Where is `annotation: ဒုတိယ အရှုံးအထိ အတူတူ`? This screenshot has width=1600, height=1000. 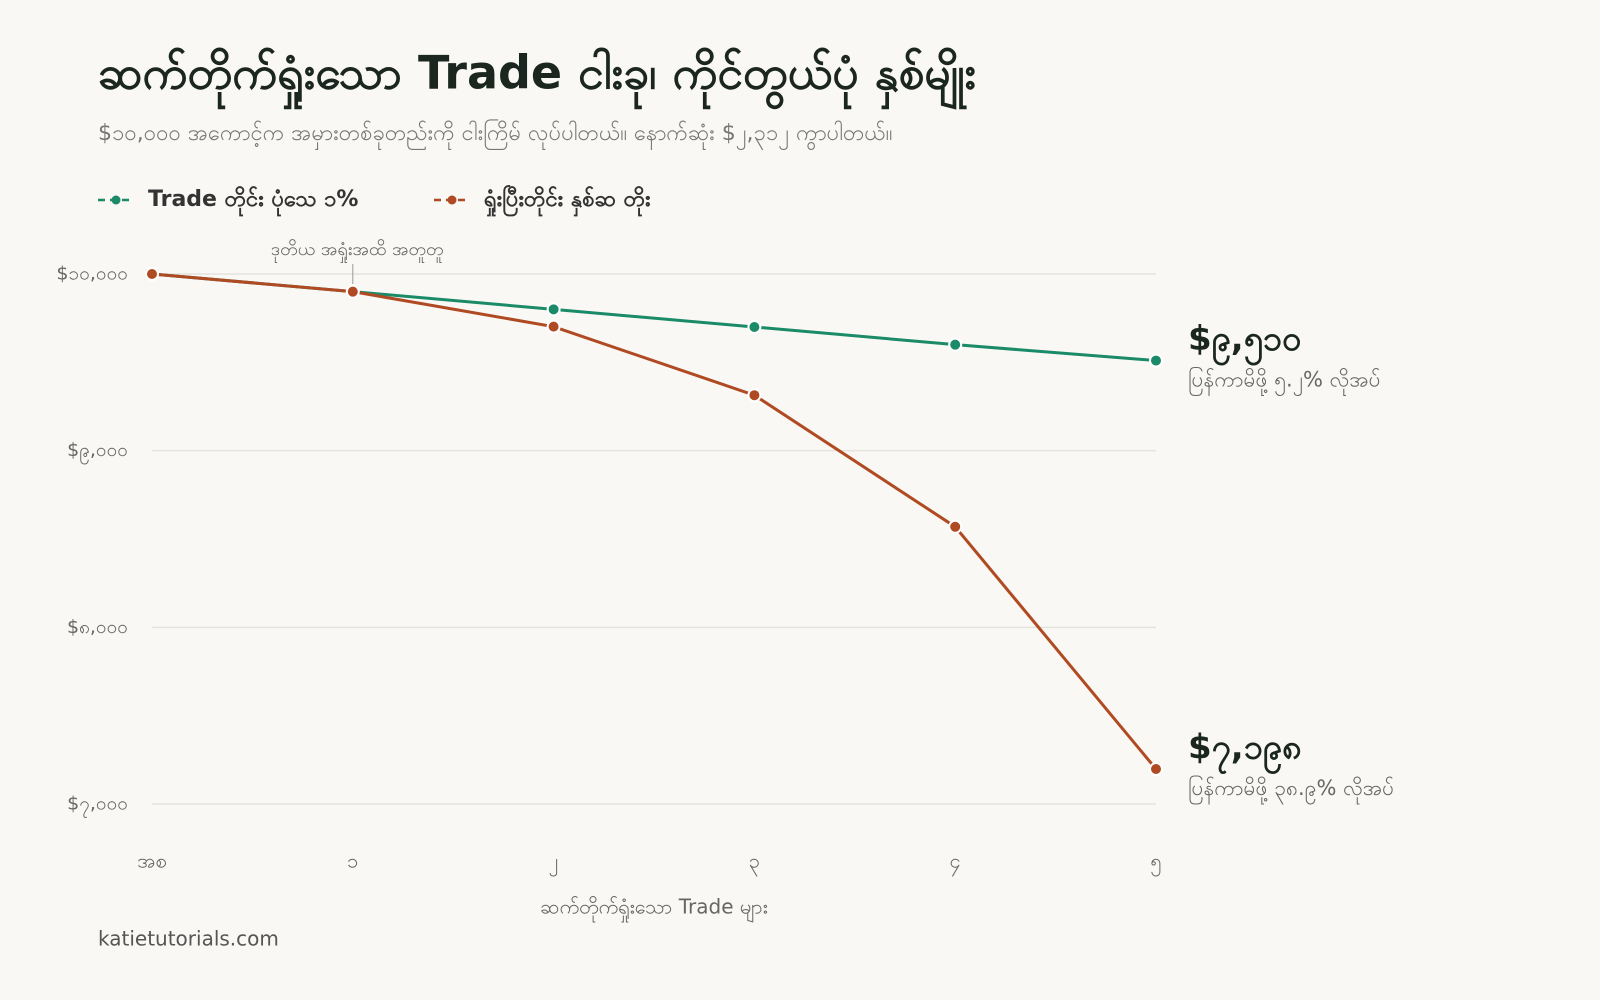 annotation: ဒုတိယ အရှုံးအထိ အတူတူ is located at coordinates (357, 251).